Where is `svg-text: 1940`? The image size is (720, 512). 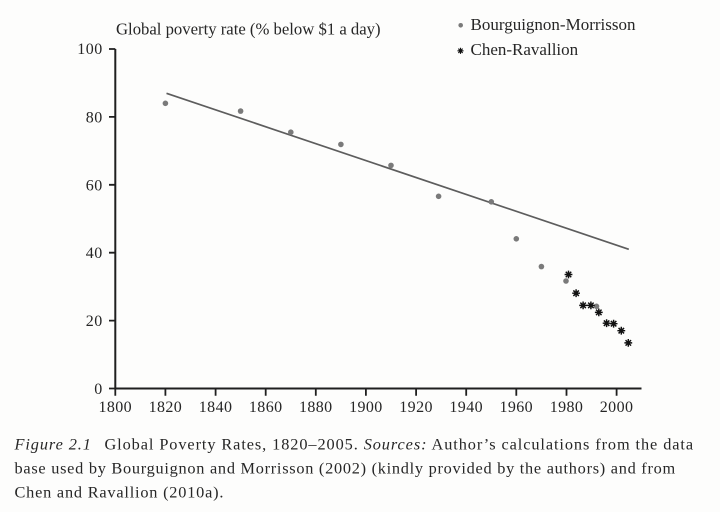
svg-text: 1940 is located at coordinates (466, 407).